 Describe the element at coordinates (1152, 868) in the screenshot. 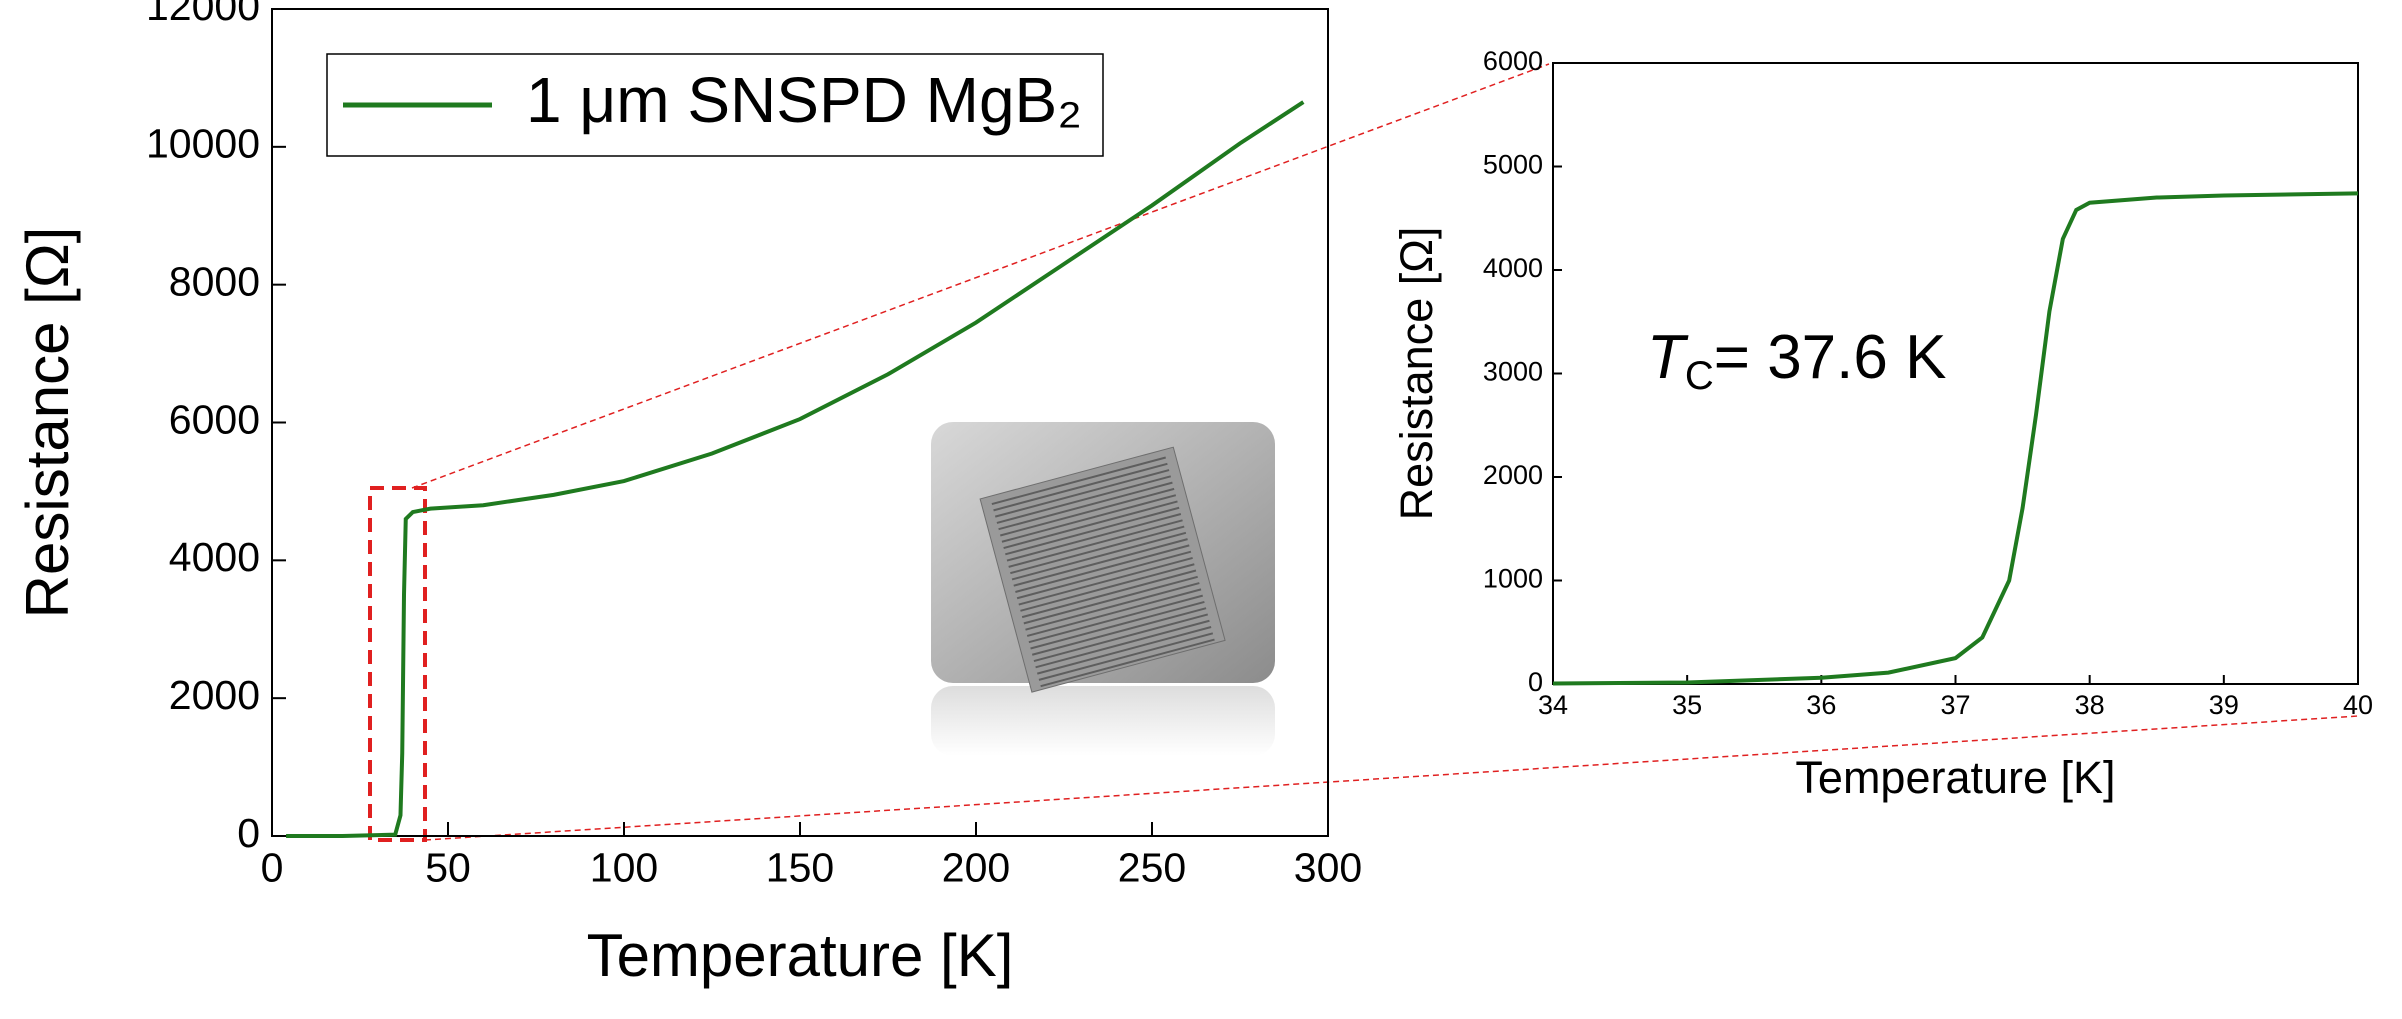

I see `x-tick-label: 250` at that location.